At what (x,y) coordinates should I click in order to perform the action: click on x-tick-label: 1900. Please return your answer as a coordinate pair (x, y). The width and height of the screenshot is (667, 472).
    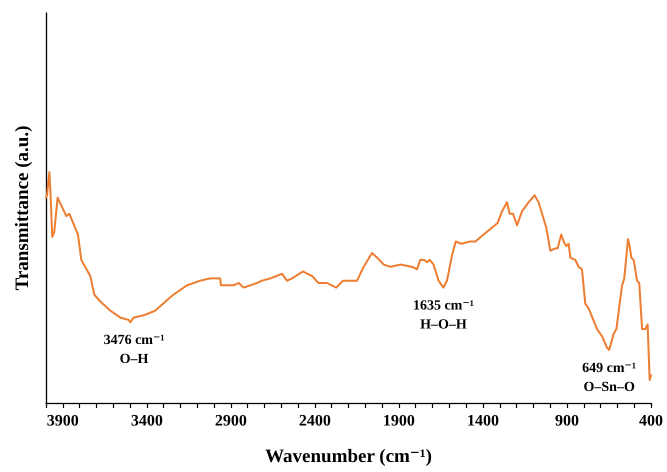
    Looking at the image, I should click on (398, 421).